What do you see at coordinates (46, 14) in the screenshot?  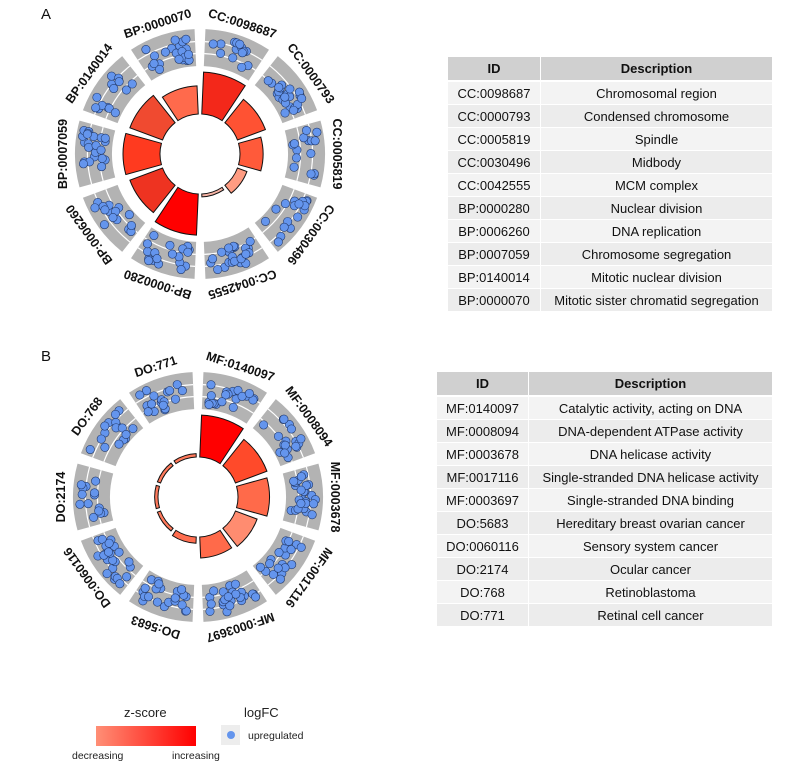 I see `panel-label-a: A` at bounding box center [46, 14].